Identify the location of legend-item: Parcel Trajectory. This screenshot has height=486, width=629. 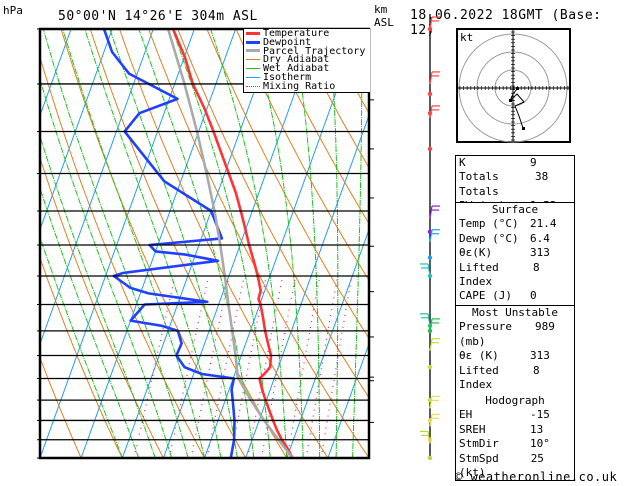
(307, 51).